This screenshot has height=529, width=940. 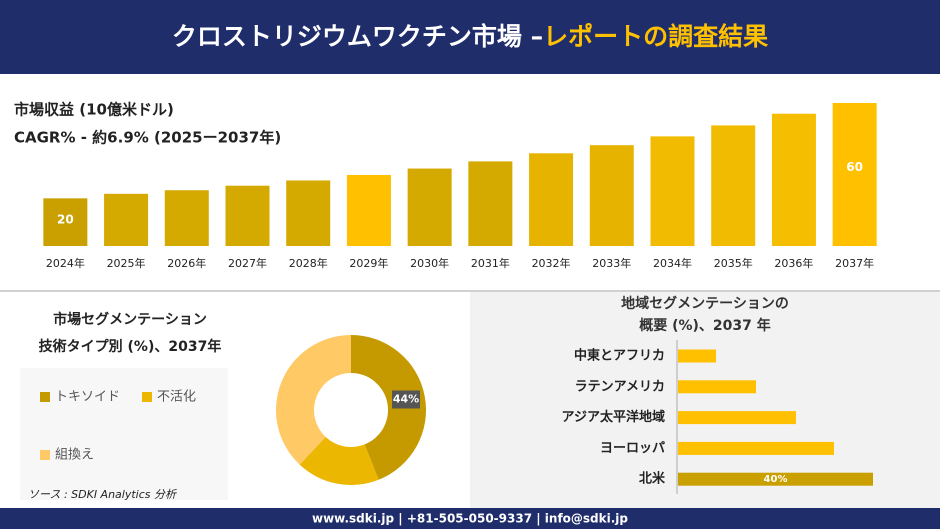 I want to click on x-tick-label: 2033年, so click(x=611, y=263).